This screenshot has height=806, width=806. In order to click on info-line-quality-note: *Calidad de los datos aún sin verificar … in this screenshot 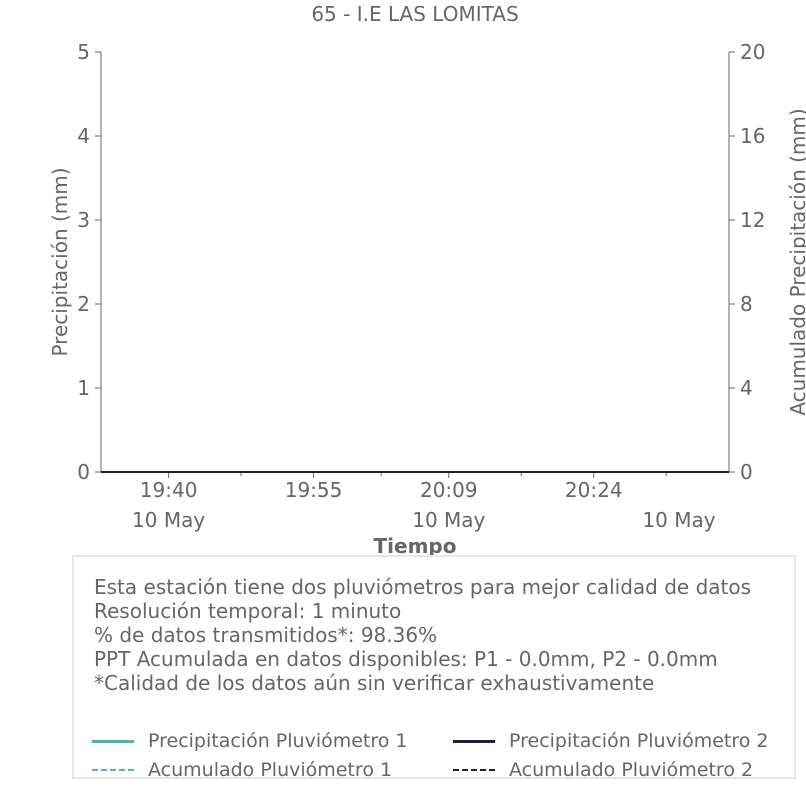, I will do `click(374, 683)`.